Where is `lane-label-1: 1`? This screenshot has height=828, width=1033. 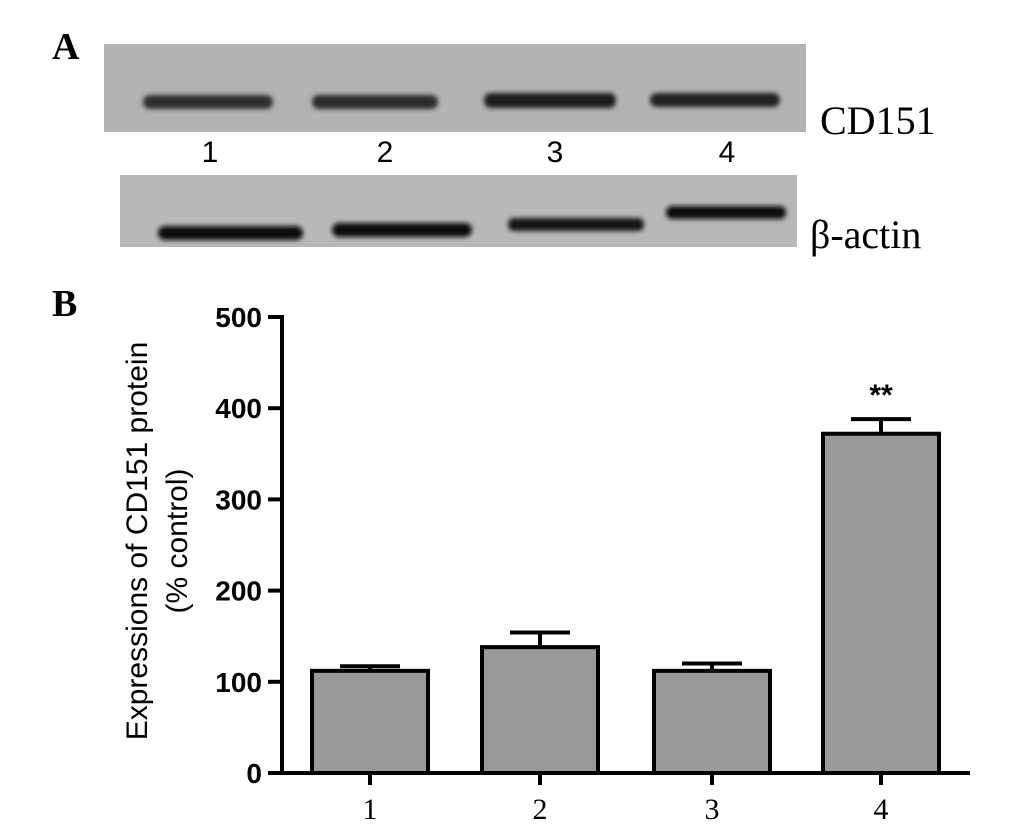
lane-label-1: 1 is located at coordinates (210, 152).